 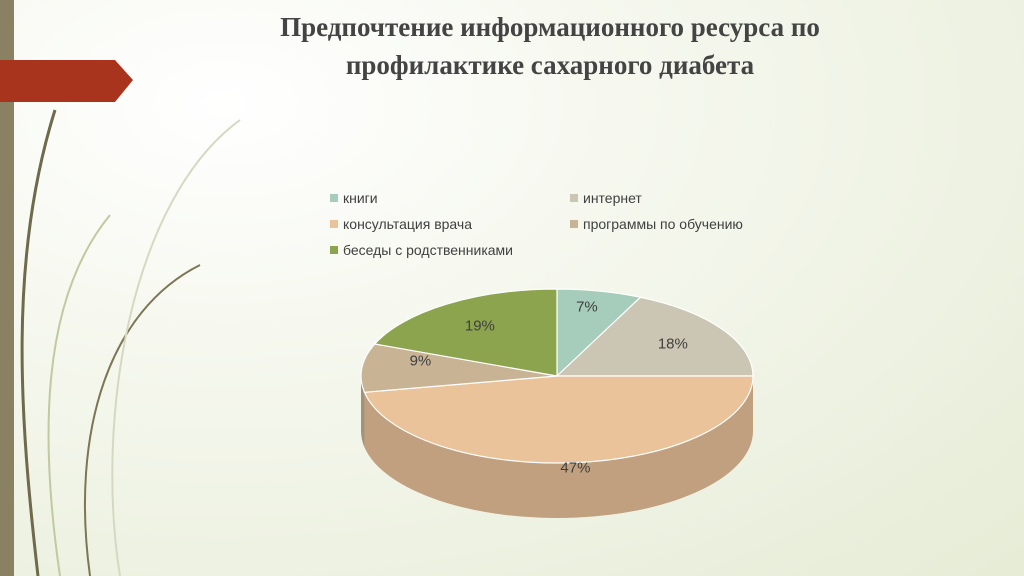 What do you see at coordinates (421, 360) in the screenshot?
I see `pie-data-label: 9%` at bounding box center [421, 360].